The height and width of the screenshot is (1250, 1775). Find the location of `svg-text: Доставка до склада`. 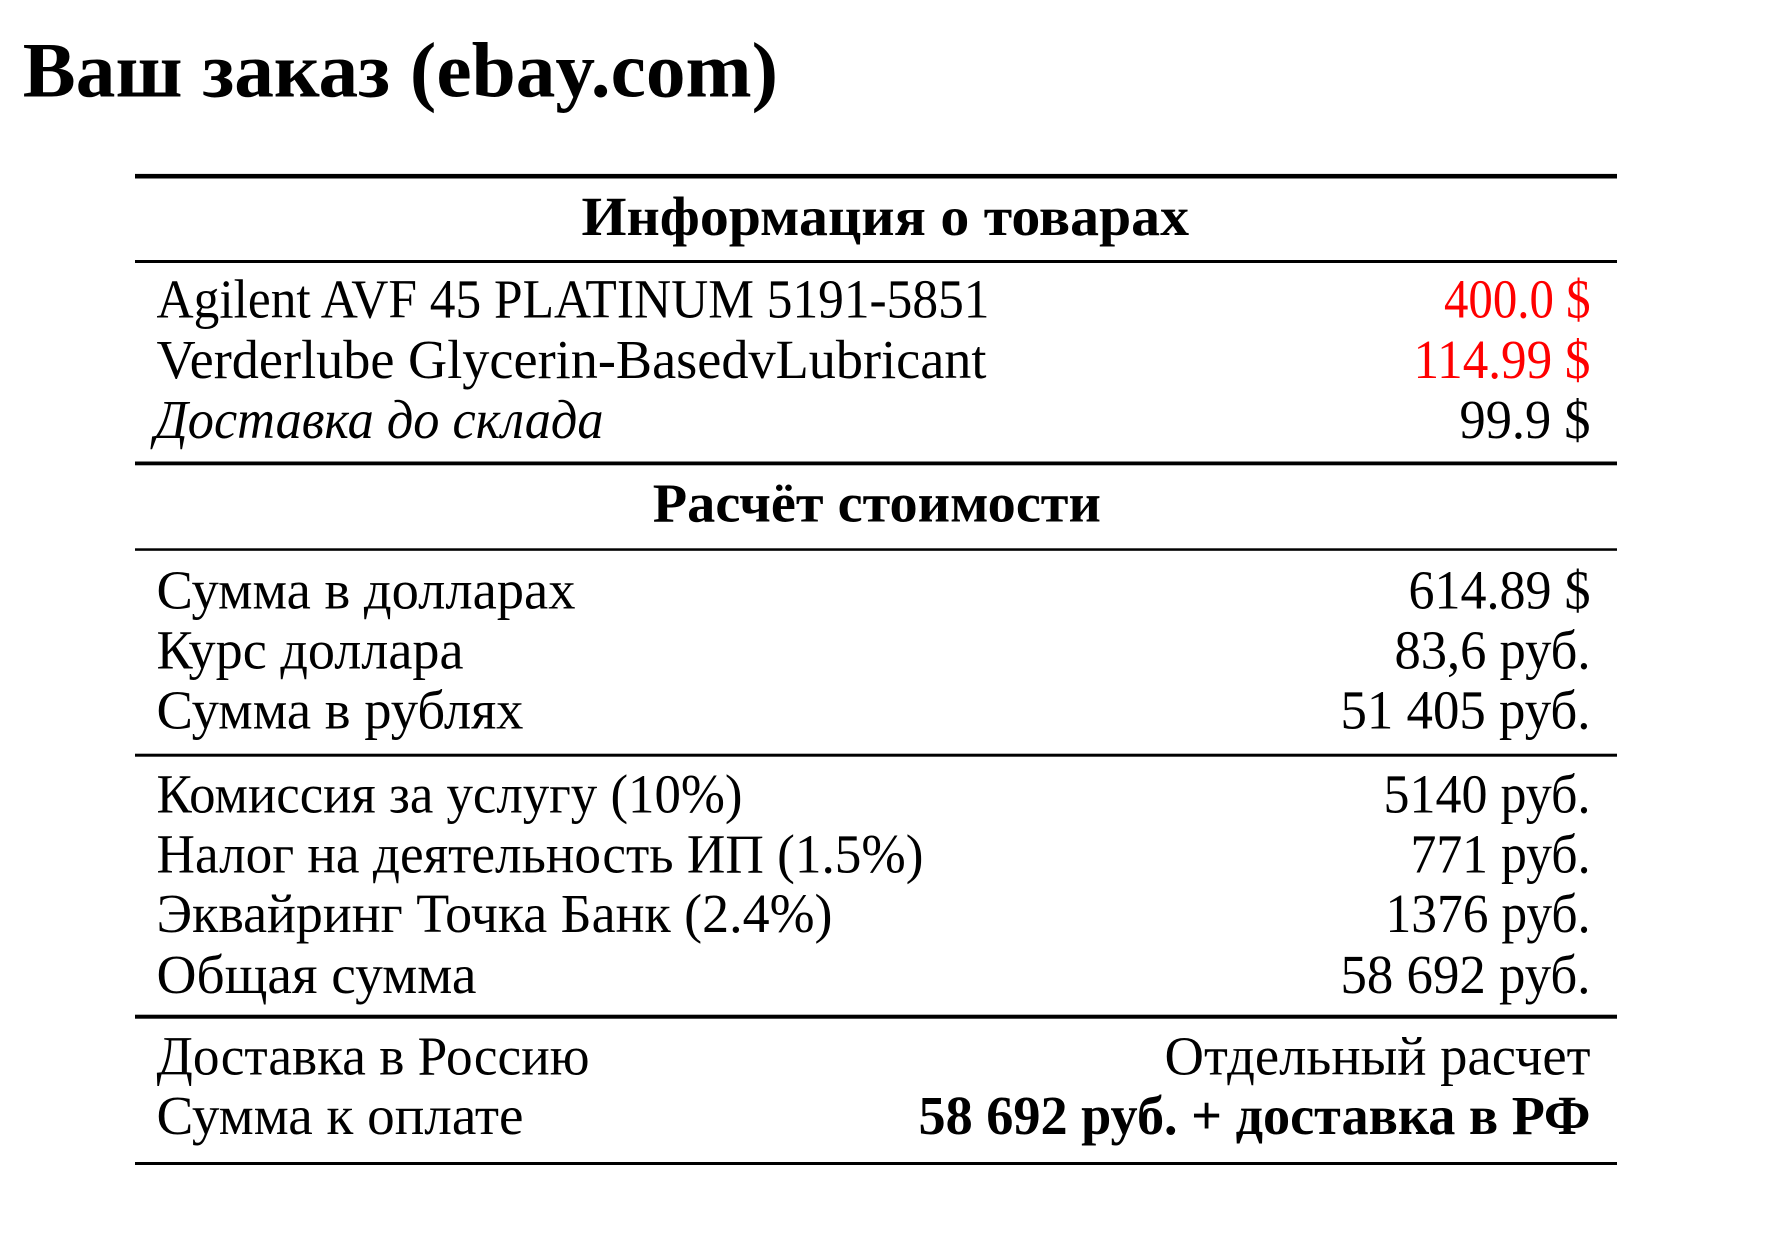

svg-text: Доставка до склада is located at coordinates (377, 419).